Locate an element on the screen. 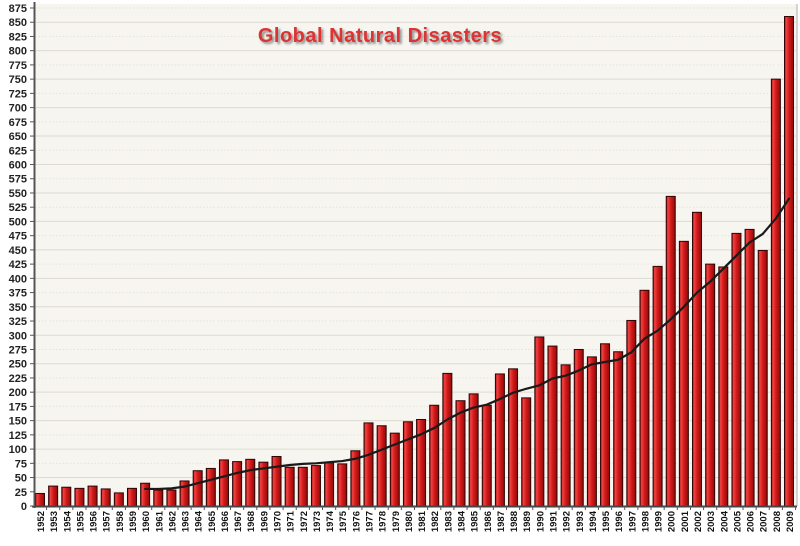 The width and height of the screenshot is (800, 546). y-tick-label: 250 is located at coordinates (18, 365).